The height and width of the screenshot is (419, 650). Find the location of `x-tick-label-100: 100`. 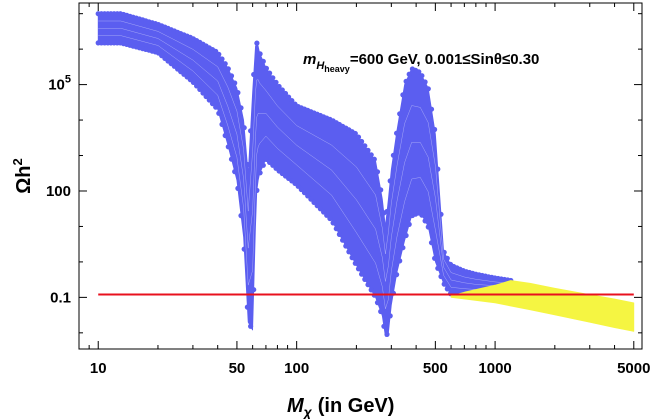

x-tick-label-100: 100 is located at coordinates (296, 368).